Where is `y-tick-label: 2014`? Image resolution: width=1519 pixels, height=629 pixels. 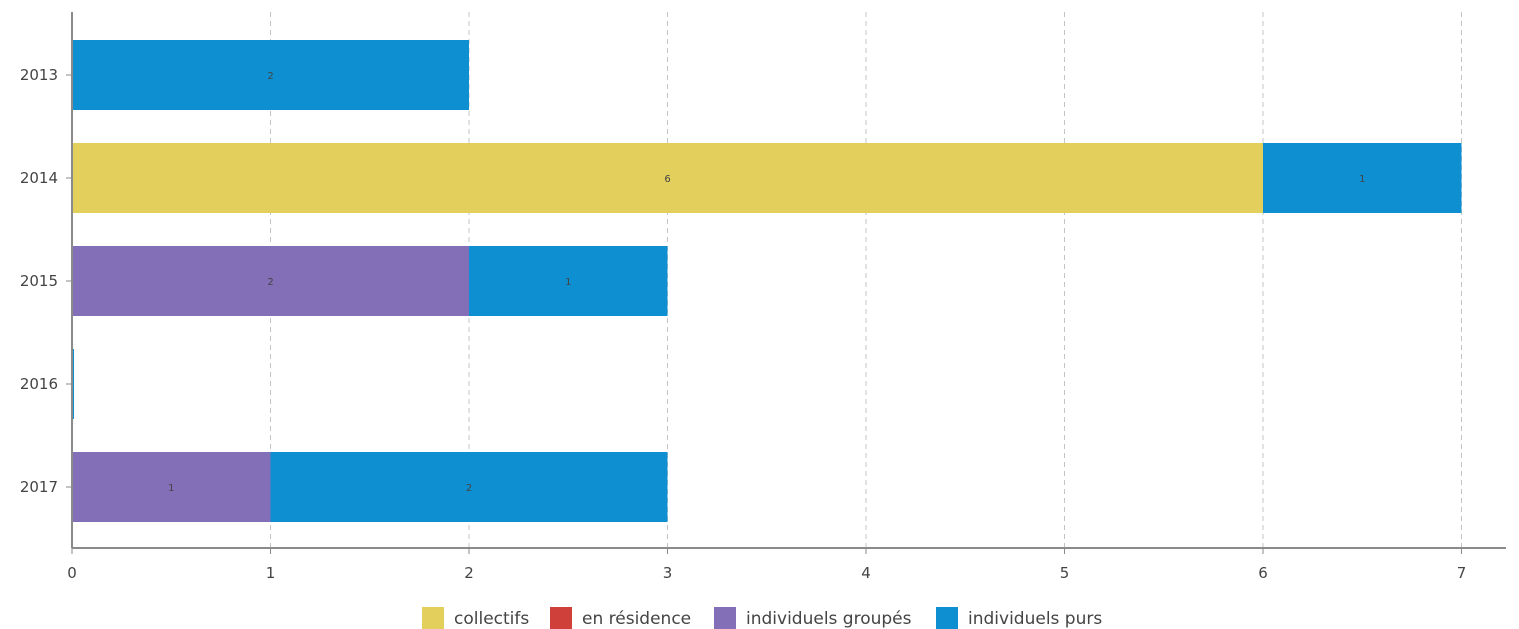
y-tick-label: 2014 is located at coordinates (39, 178).